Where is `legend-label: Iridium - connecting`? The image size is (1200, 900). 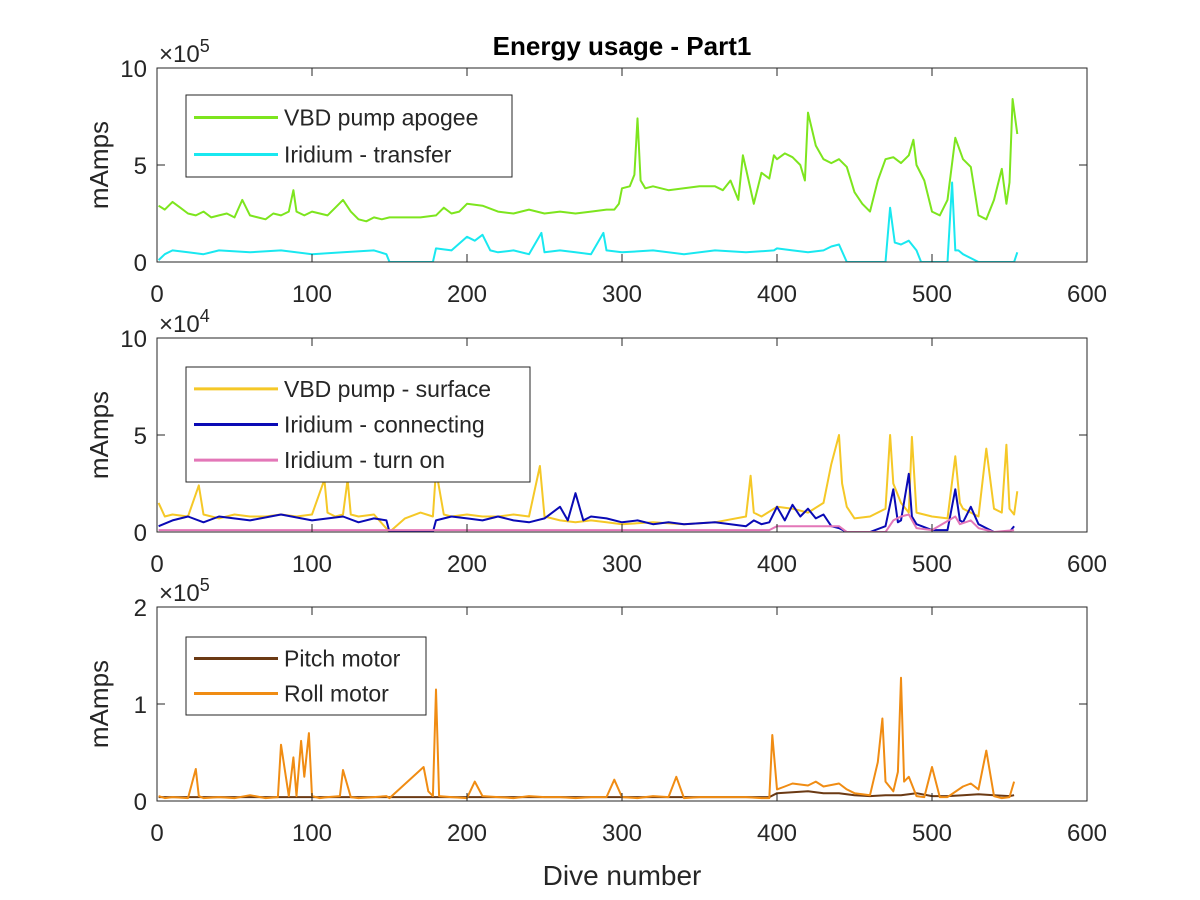
legend-label: Iridium - connecting is located at coordinates (384, 425).